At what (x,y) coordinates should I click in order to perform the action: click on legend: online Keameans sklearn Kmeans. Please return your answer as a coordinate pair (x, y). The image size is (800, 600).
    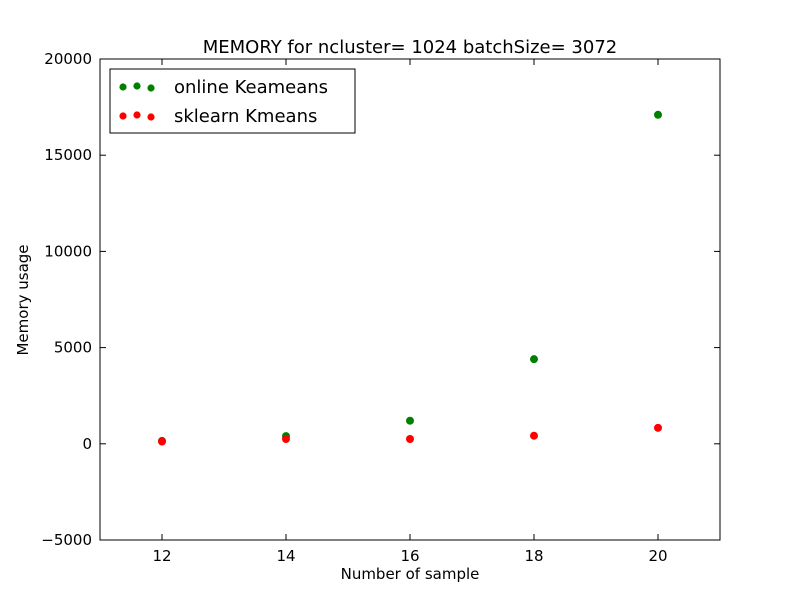
    Looking at the image, I should click on (232, 101).